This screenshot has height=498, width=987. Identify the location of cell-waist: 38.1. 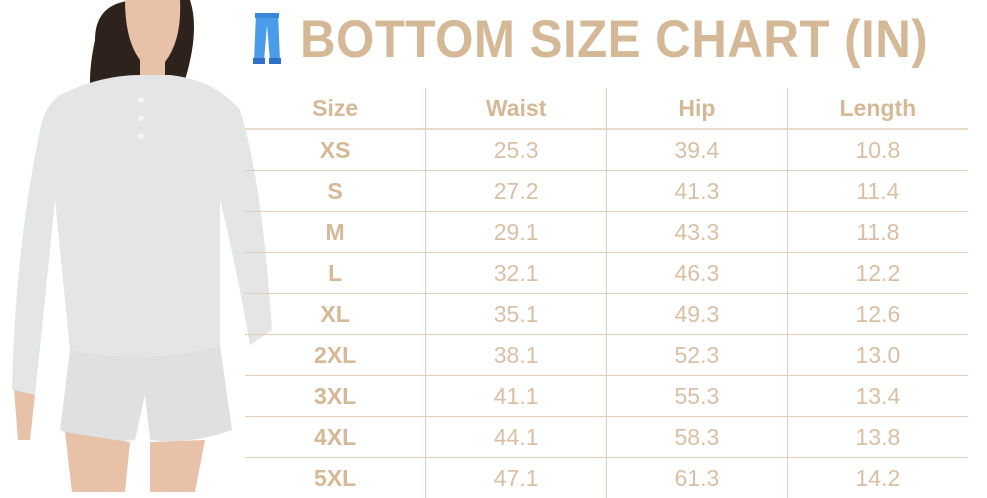
(516, 355).